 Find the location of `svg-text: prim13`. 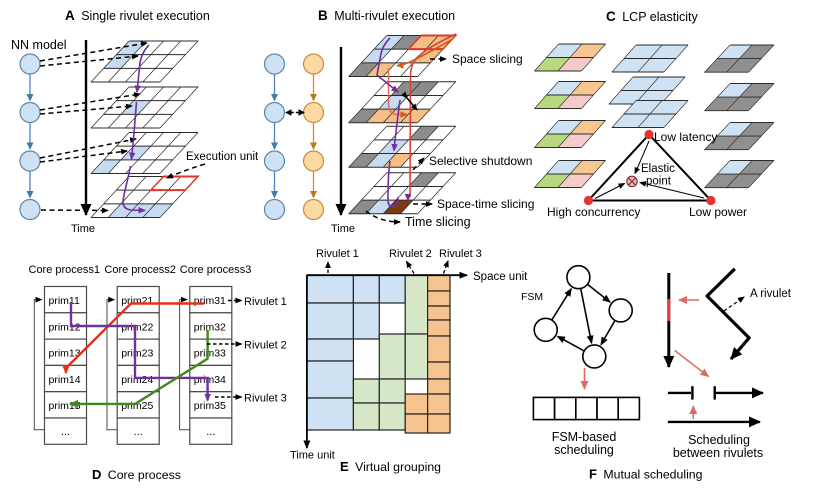

svg-text: prim13 is located at coordinates (65, 354).